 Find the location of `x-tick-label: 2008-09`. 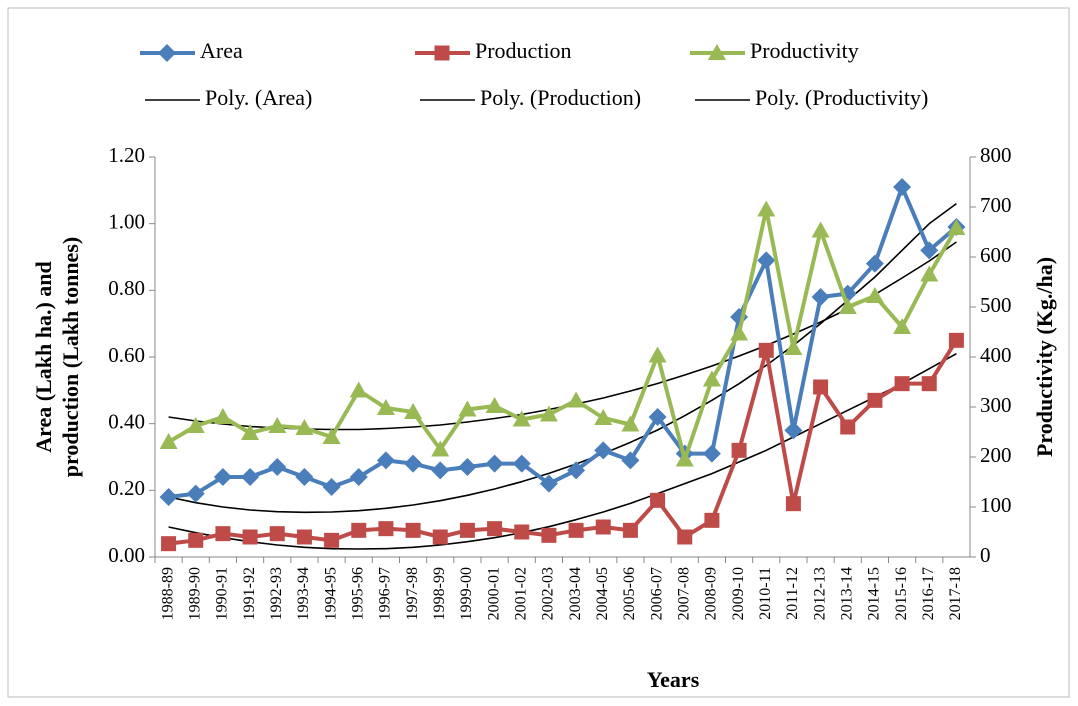

x-tick-label: 2008-09 is located at coordinates (711, 593).